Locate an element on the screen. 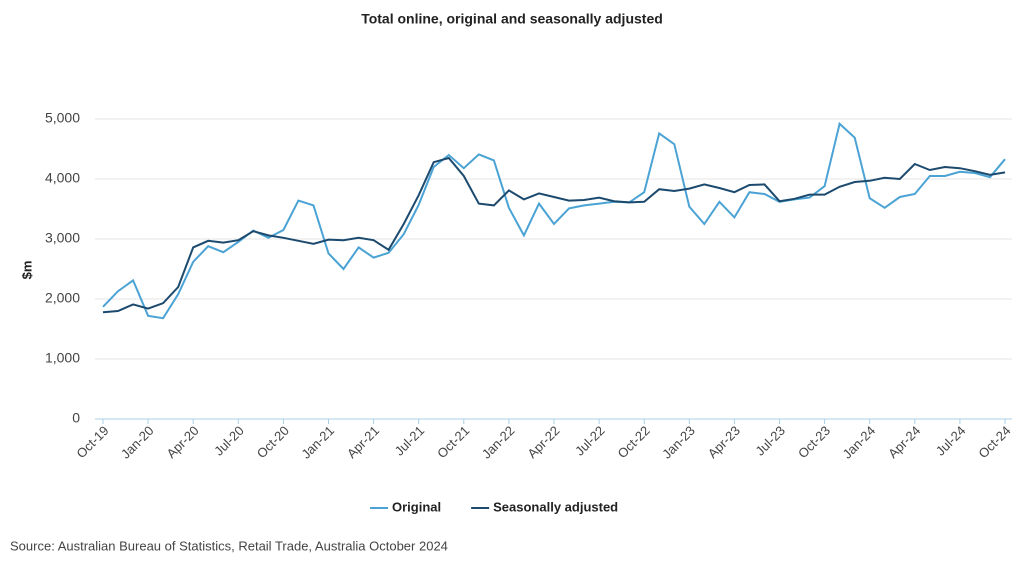  x-tick-label: Oct-23 is located at coordinates (814, 442).